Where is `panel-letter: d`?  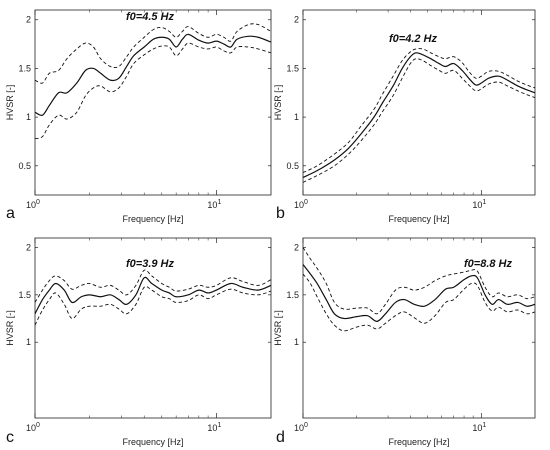 panel-letter: d is located at coordinates (280, 437).